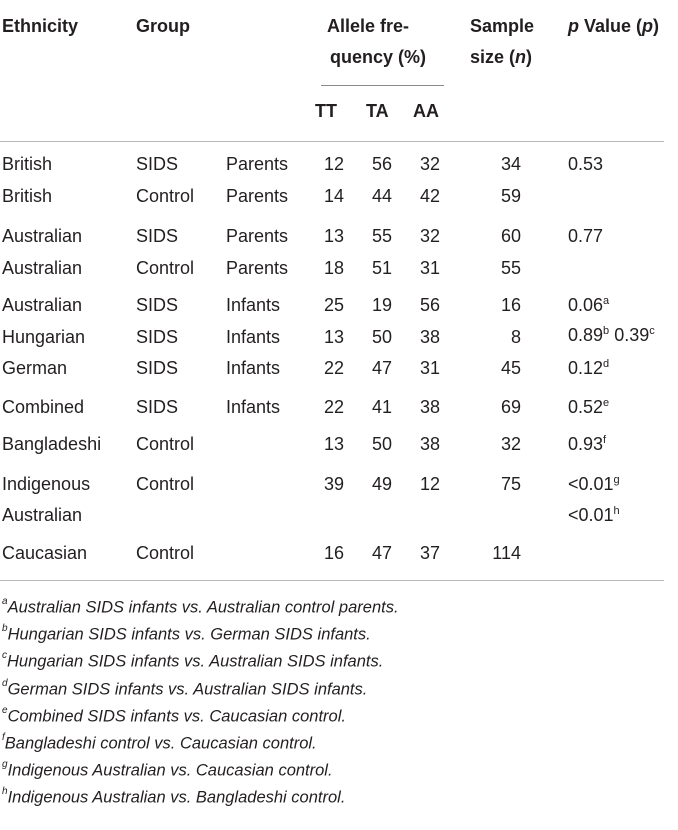 The height and width of the screenshot is (830, 678). Describe the element at coordinates (163, 26) in the screenshot. I see `header-group: Group` at that location.